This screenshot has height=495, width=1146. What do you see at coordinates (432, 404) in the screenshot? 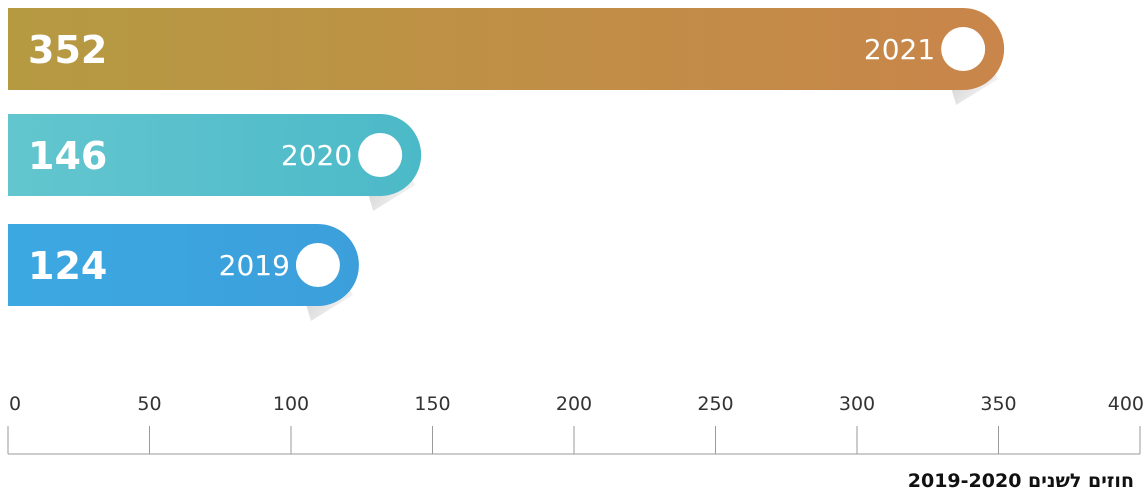
I see `x-tick-label: 150` at bounding box center [432, 404].